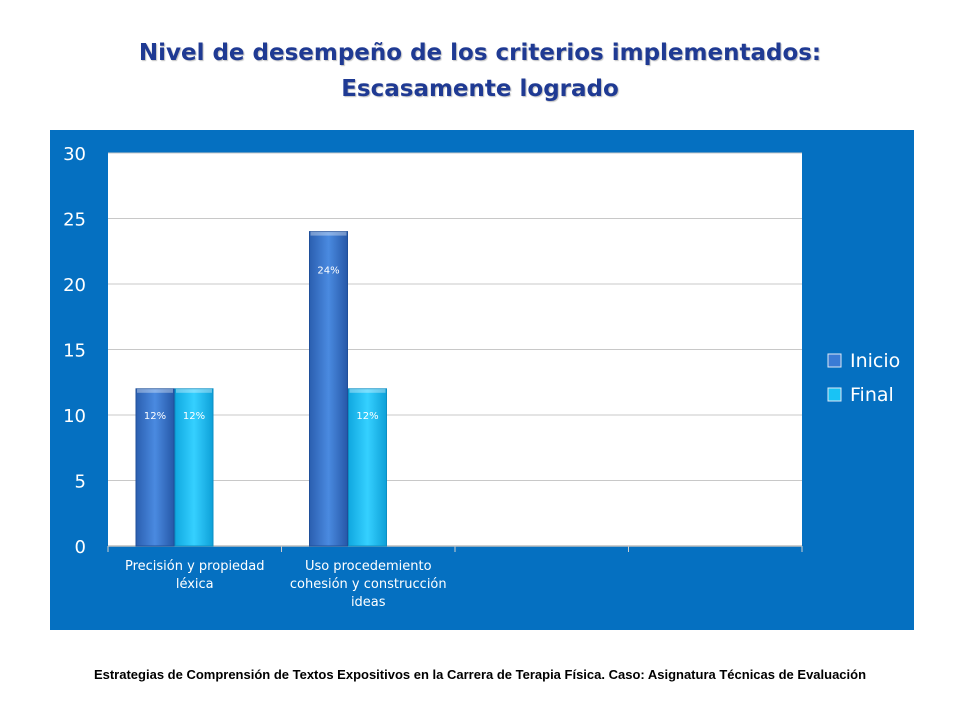  What do you see at coordinates (480, 89) in the screenshot?
I see `chart-title-line2: Escasamente logrado` at bounding box center [480, 89].